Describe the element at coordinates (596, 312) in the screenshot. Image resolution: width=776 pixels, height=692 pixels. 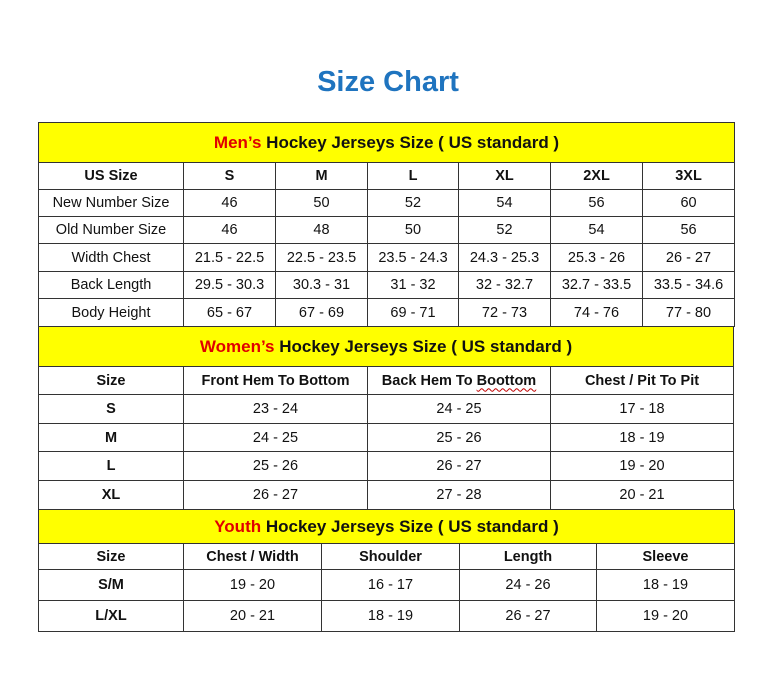
I see `table-cell: 74 - 76` at that location.